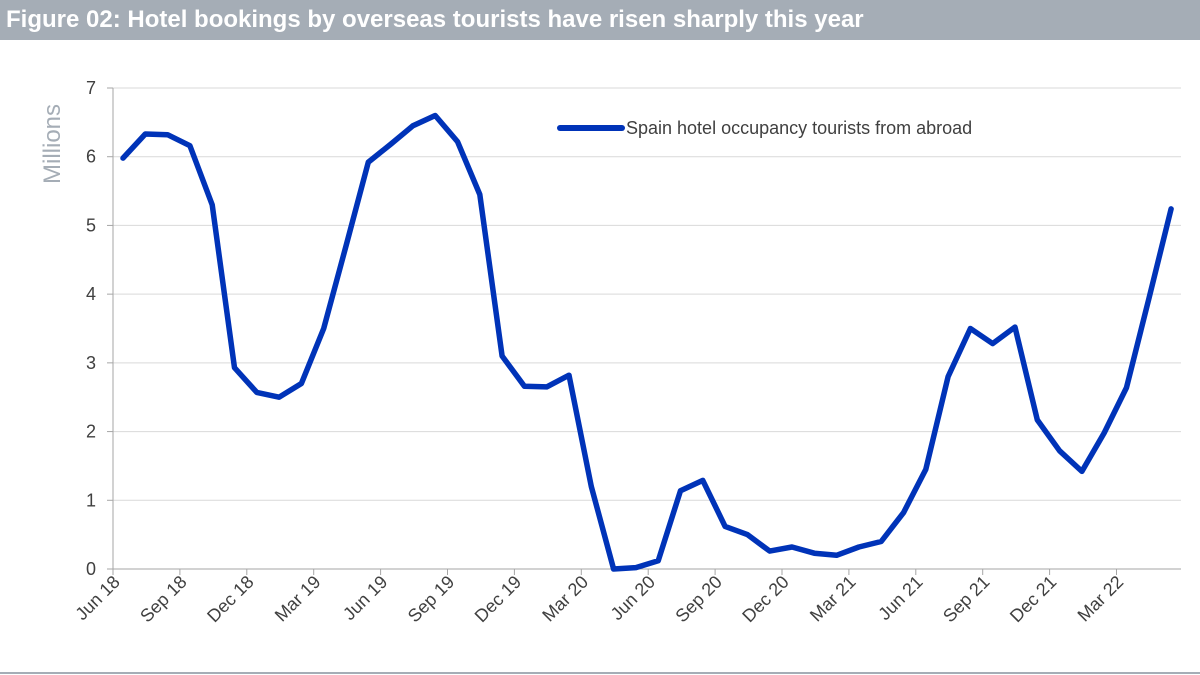 Image resolution: width=1200 pixels, height=675 pixels. I want to click on x-tick-label: Sep 20, so click(698, 599).